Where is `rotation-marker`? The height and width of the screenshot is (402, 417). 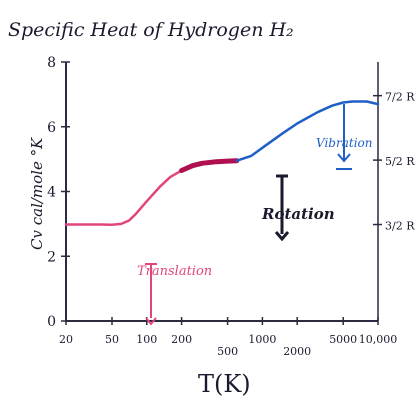 rotation-marker is located at coordinates (282, 208).